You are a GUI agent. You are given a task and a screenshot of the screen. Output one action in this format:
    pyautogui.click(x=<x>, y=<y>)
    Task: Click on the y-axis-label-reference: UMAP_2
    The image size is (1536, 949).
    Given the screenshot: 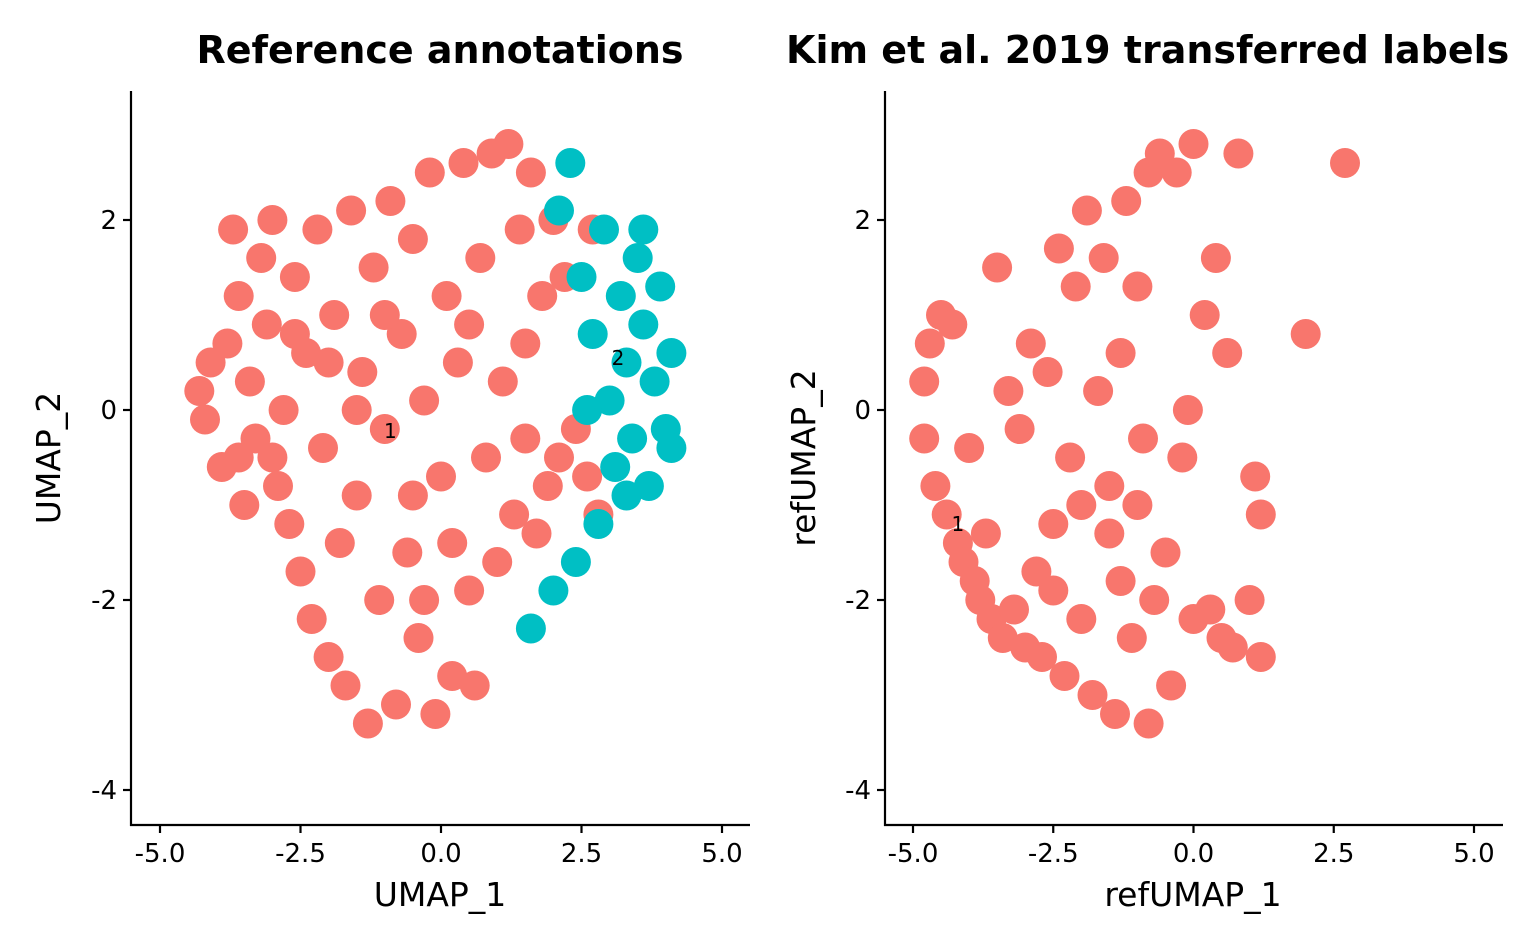 What is the action you would take?
    pyautogui.click(x=48, y=458)
    